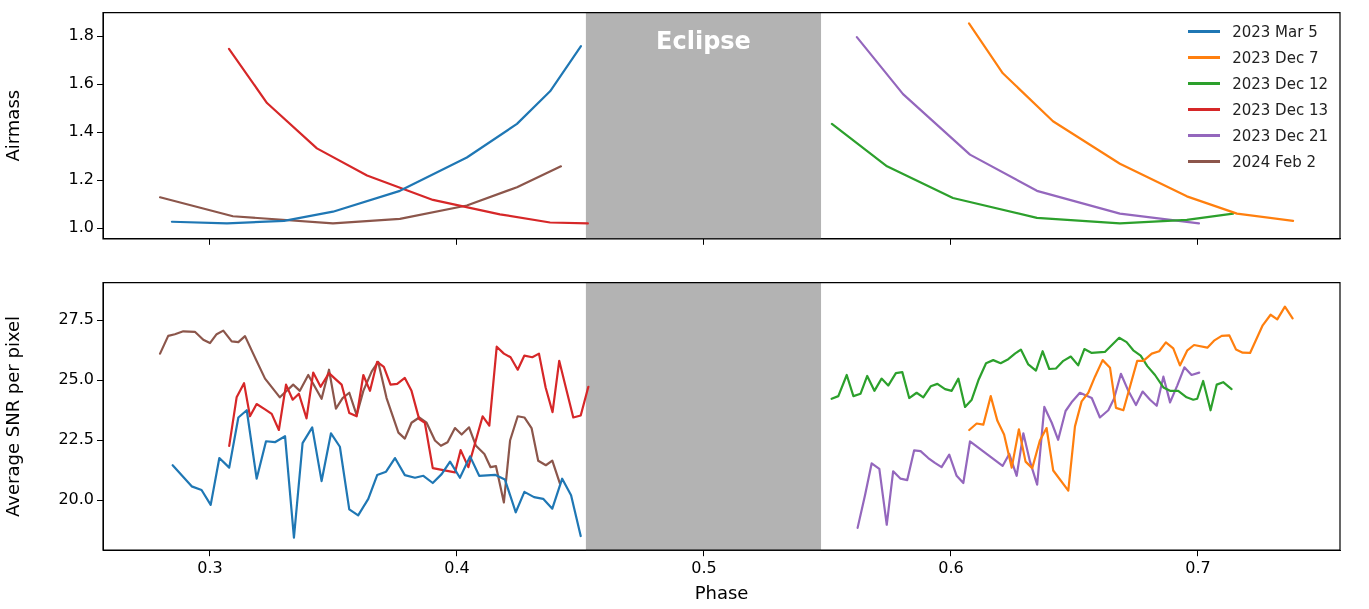 The image size is (1369, 609). I want to click on y-tick-label: 25.0, so click(76, 379).